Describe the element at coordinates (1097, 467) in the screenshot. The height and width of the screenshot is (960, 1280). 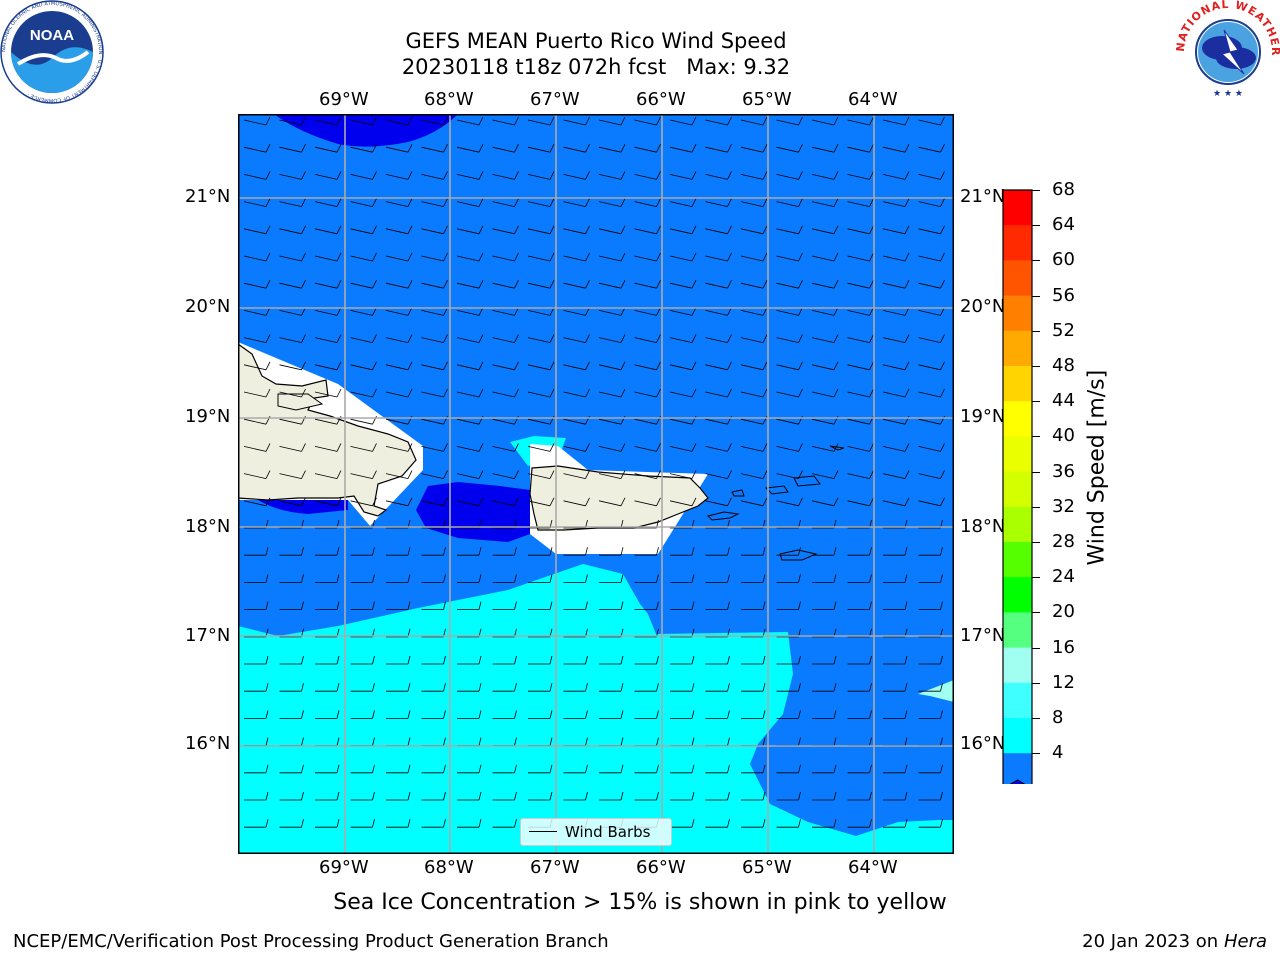
I see `colorbar-title: Wind Speed [m/s]` at that location.